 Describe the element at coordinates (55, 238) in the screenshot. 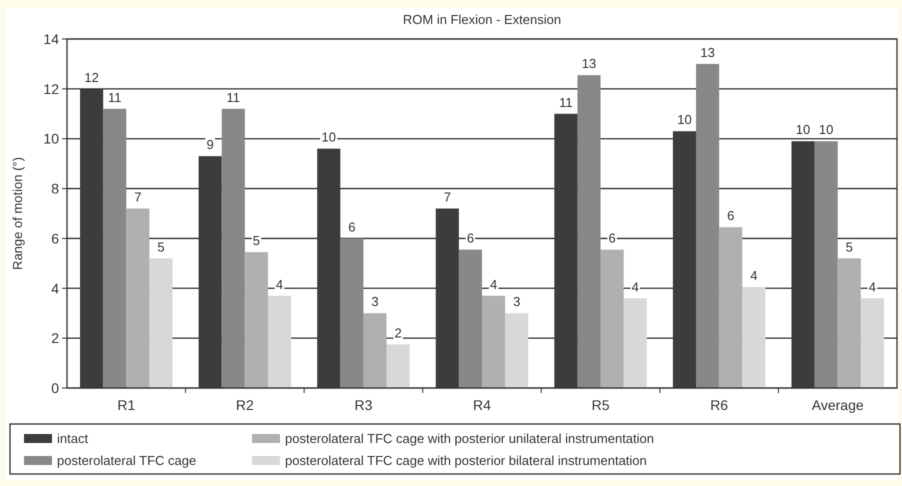

I see `y-tick-label: 6` at that location.